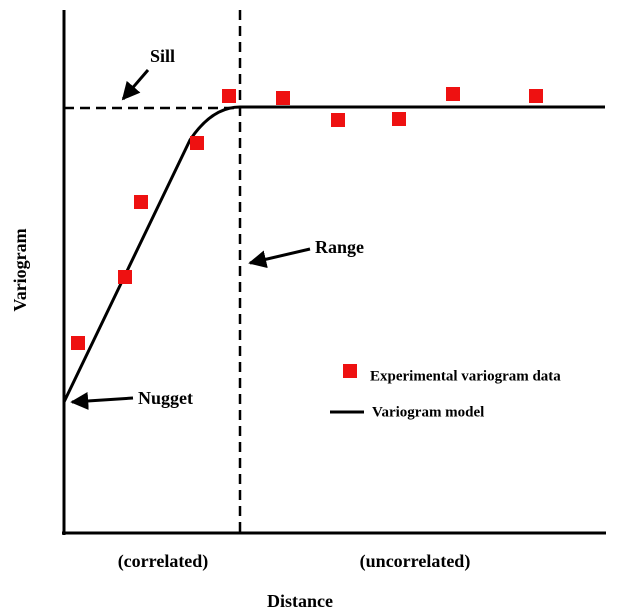 The height and width of the screenshot is (614, 627). I want to click on sill-arrow, so click(135, 85).